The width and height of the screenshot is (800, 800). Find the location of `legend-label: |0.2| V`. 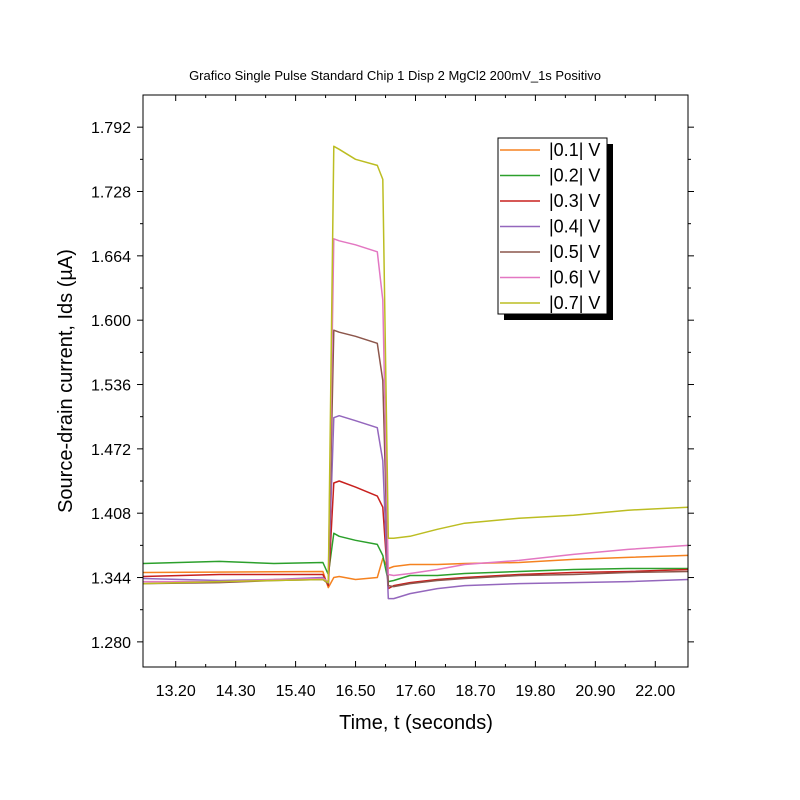

legend-label: |0.2| V is located at coordinates (574, 176).